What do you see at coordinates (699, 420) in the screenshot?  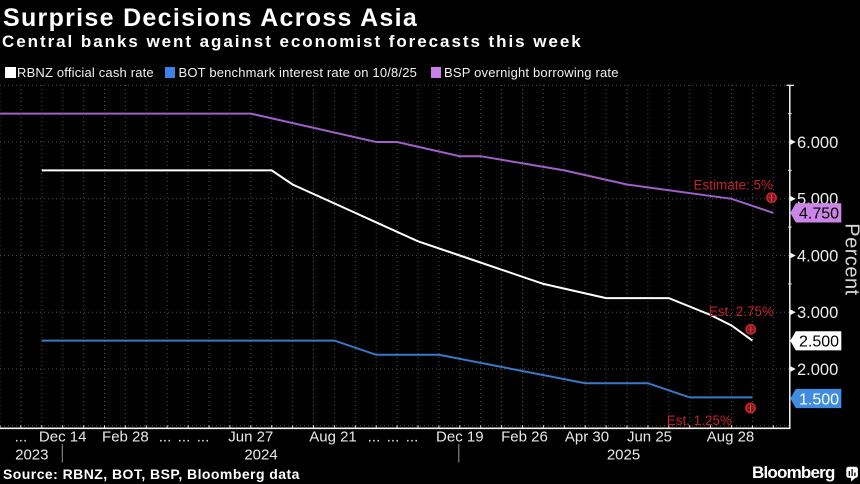 I see `svg-text: Est. 1.25%` at bounding box center [699, 420].